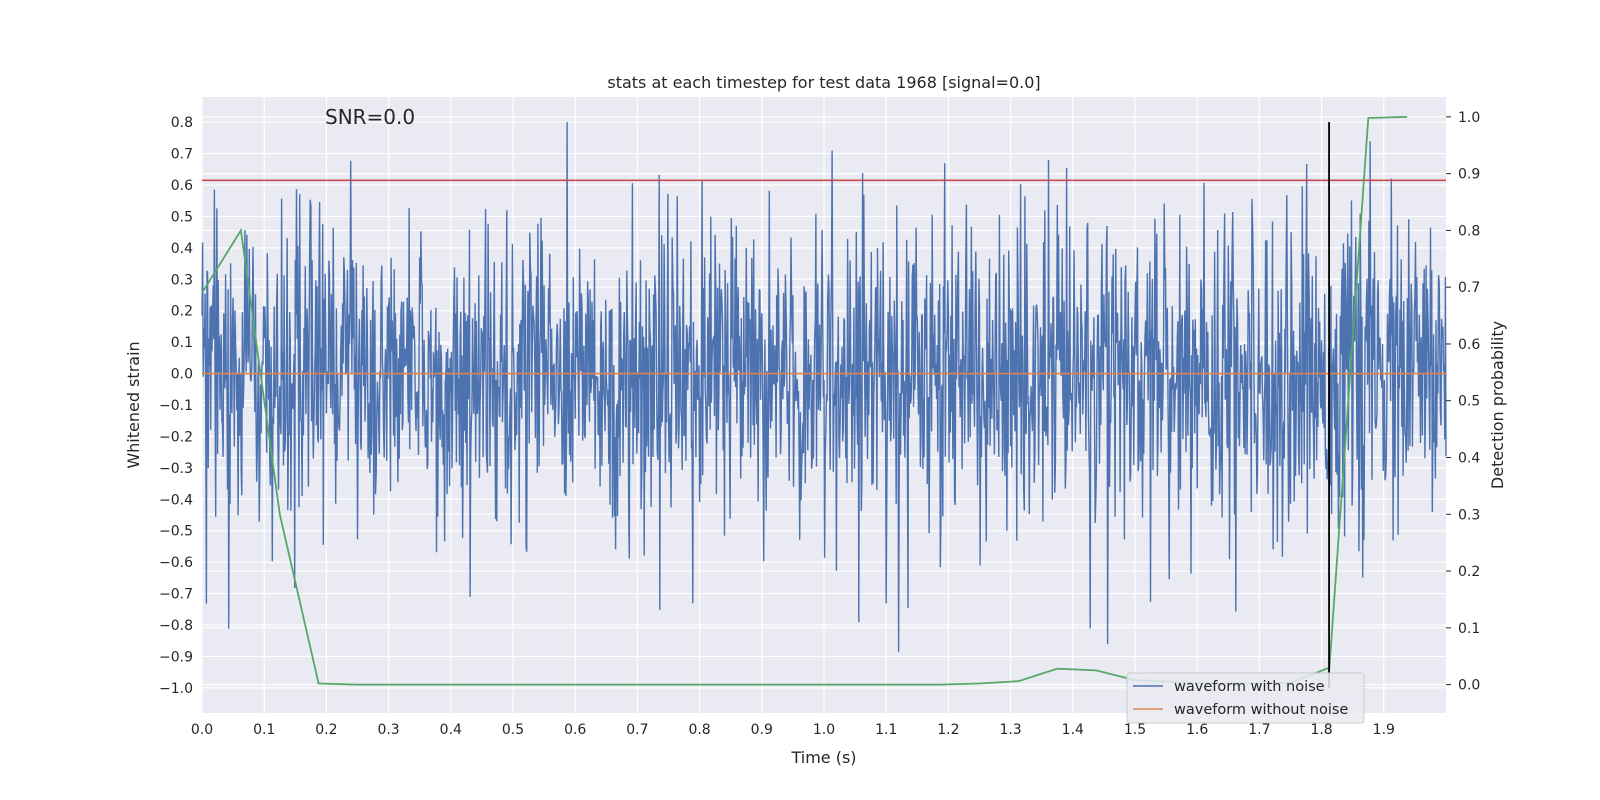 Image resolution: width=1600 pixels, height=800 pixels. I want to click on y-right-tick-label: 0.0, so click(1469, 686).